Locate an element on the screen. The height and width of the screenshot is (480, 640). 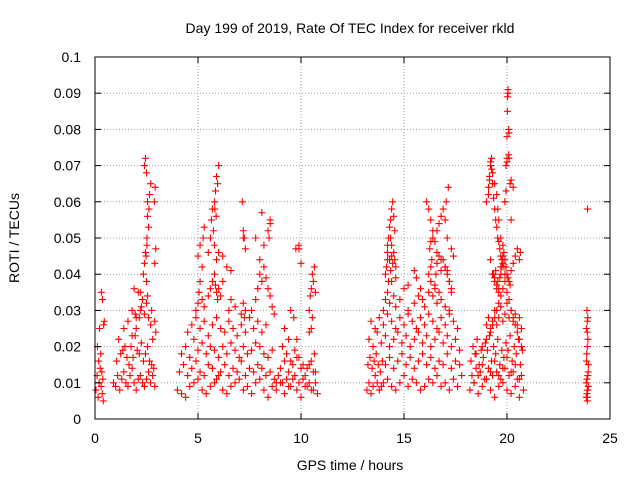
y-tick-label: 0.08 is located at coordinates (67, 129).